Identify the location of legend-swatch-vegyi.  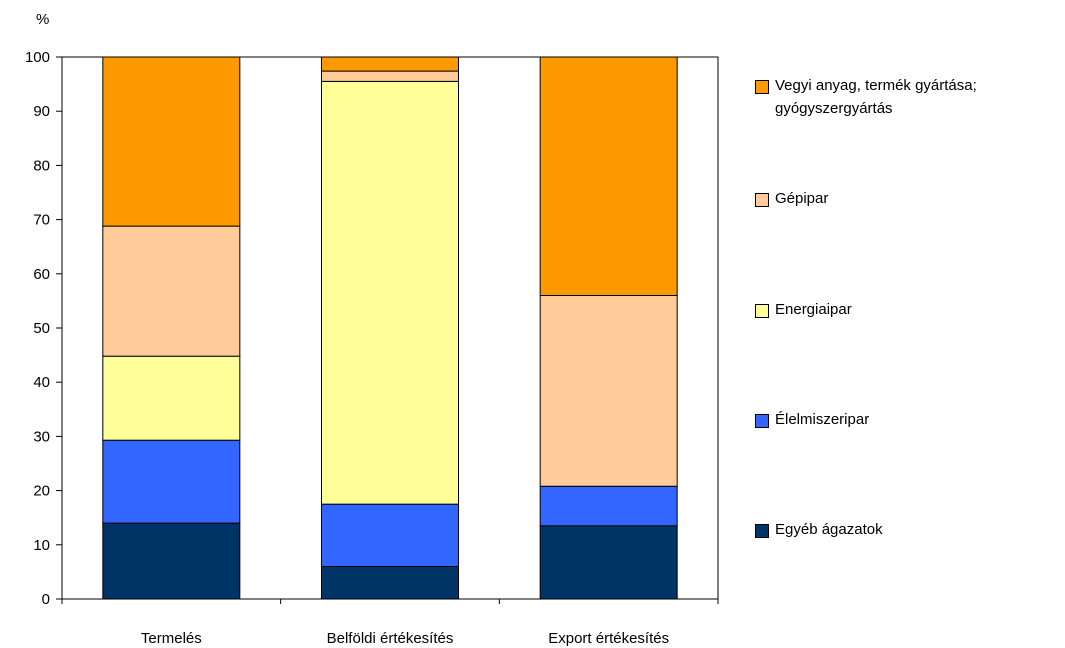
(762, 87).